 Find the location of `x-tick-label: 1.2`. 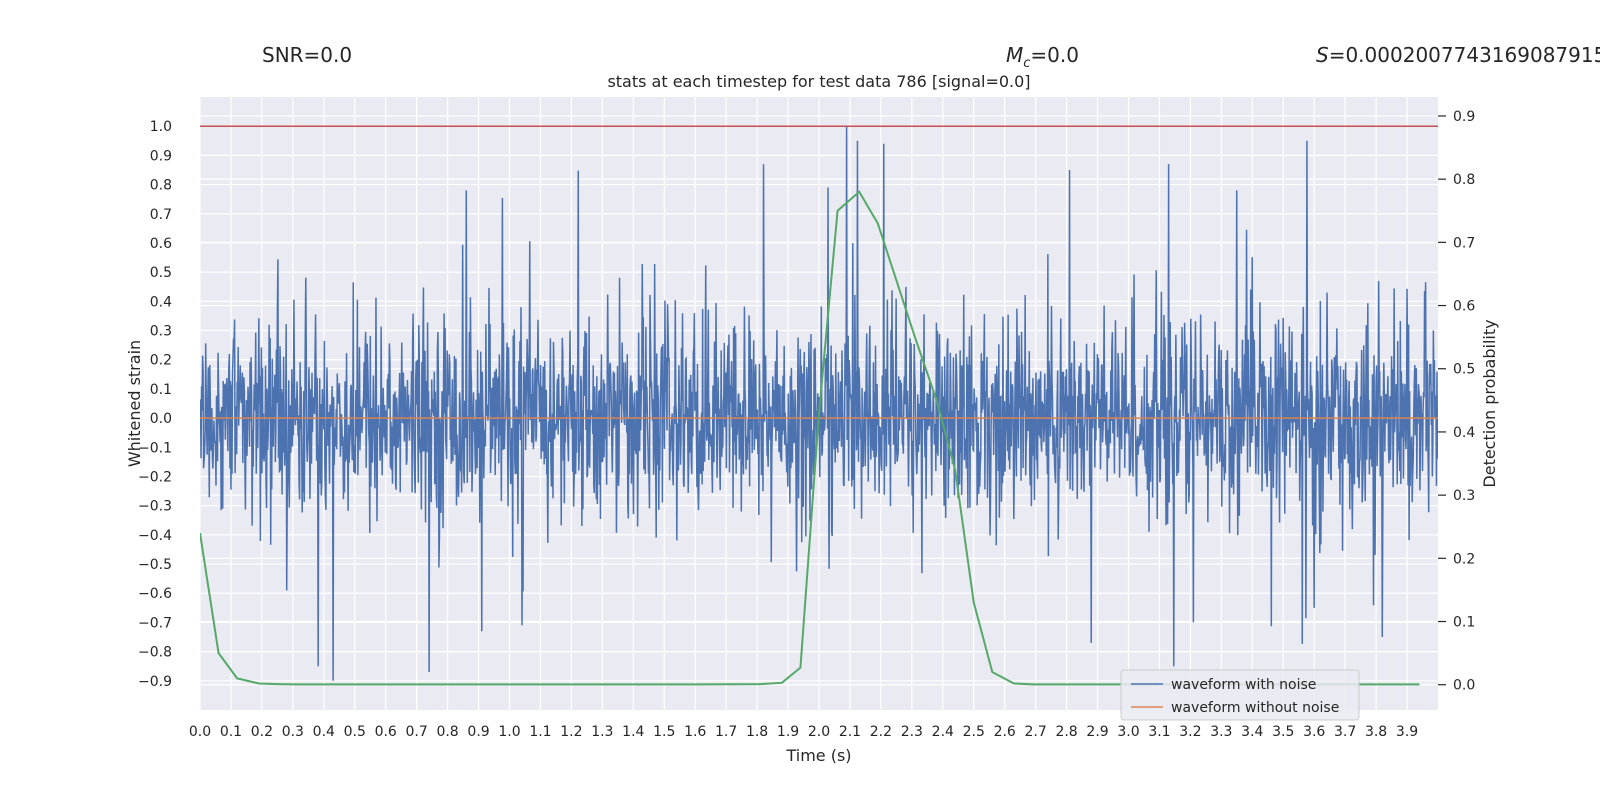

x-tick-label: 1.2 is located at coordinates (571, 732).